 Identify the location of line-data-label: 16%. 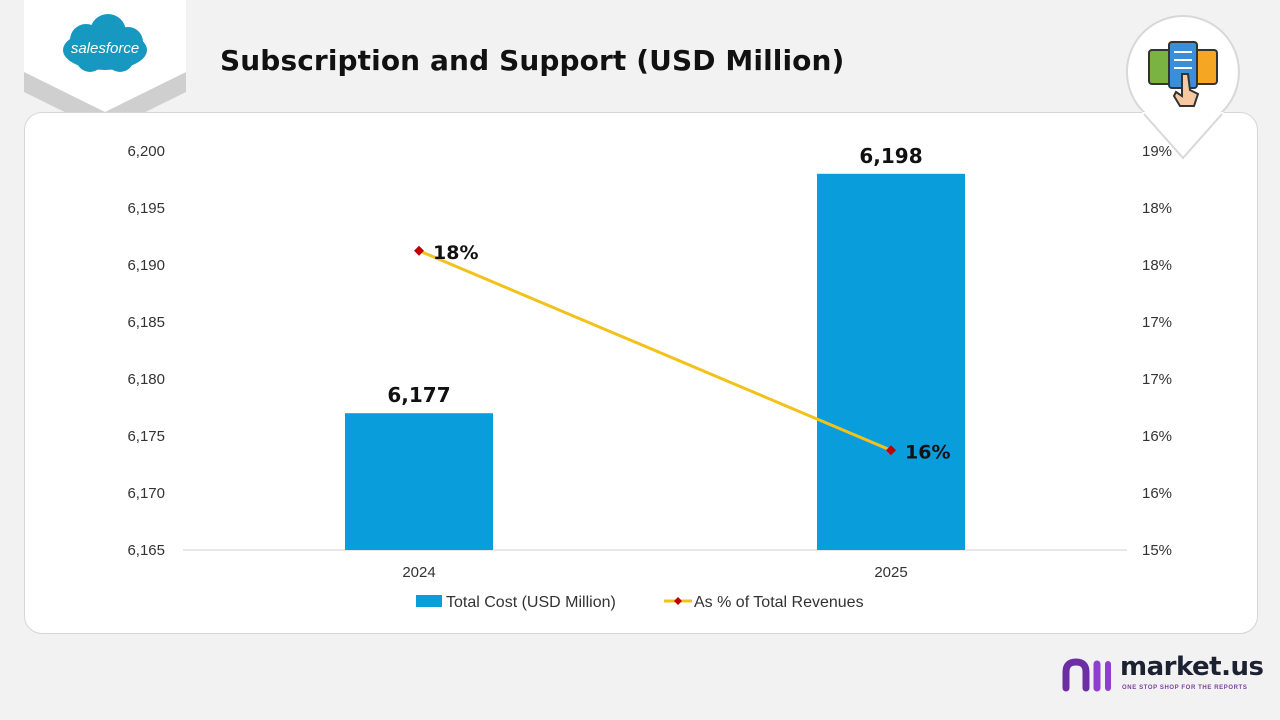
(927, 452).